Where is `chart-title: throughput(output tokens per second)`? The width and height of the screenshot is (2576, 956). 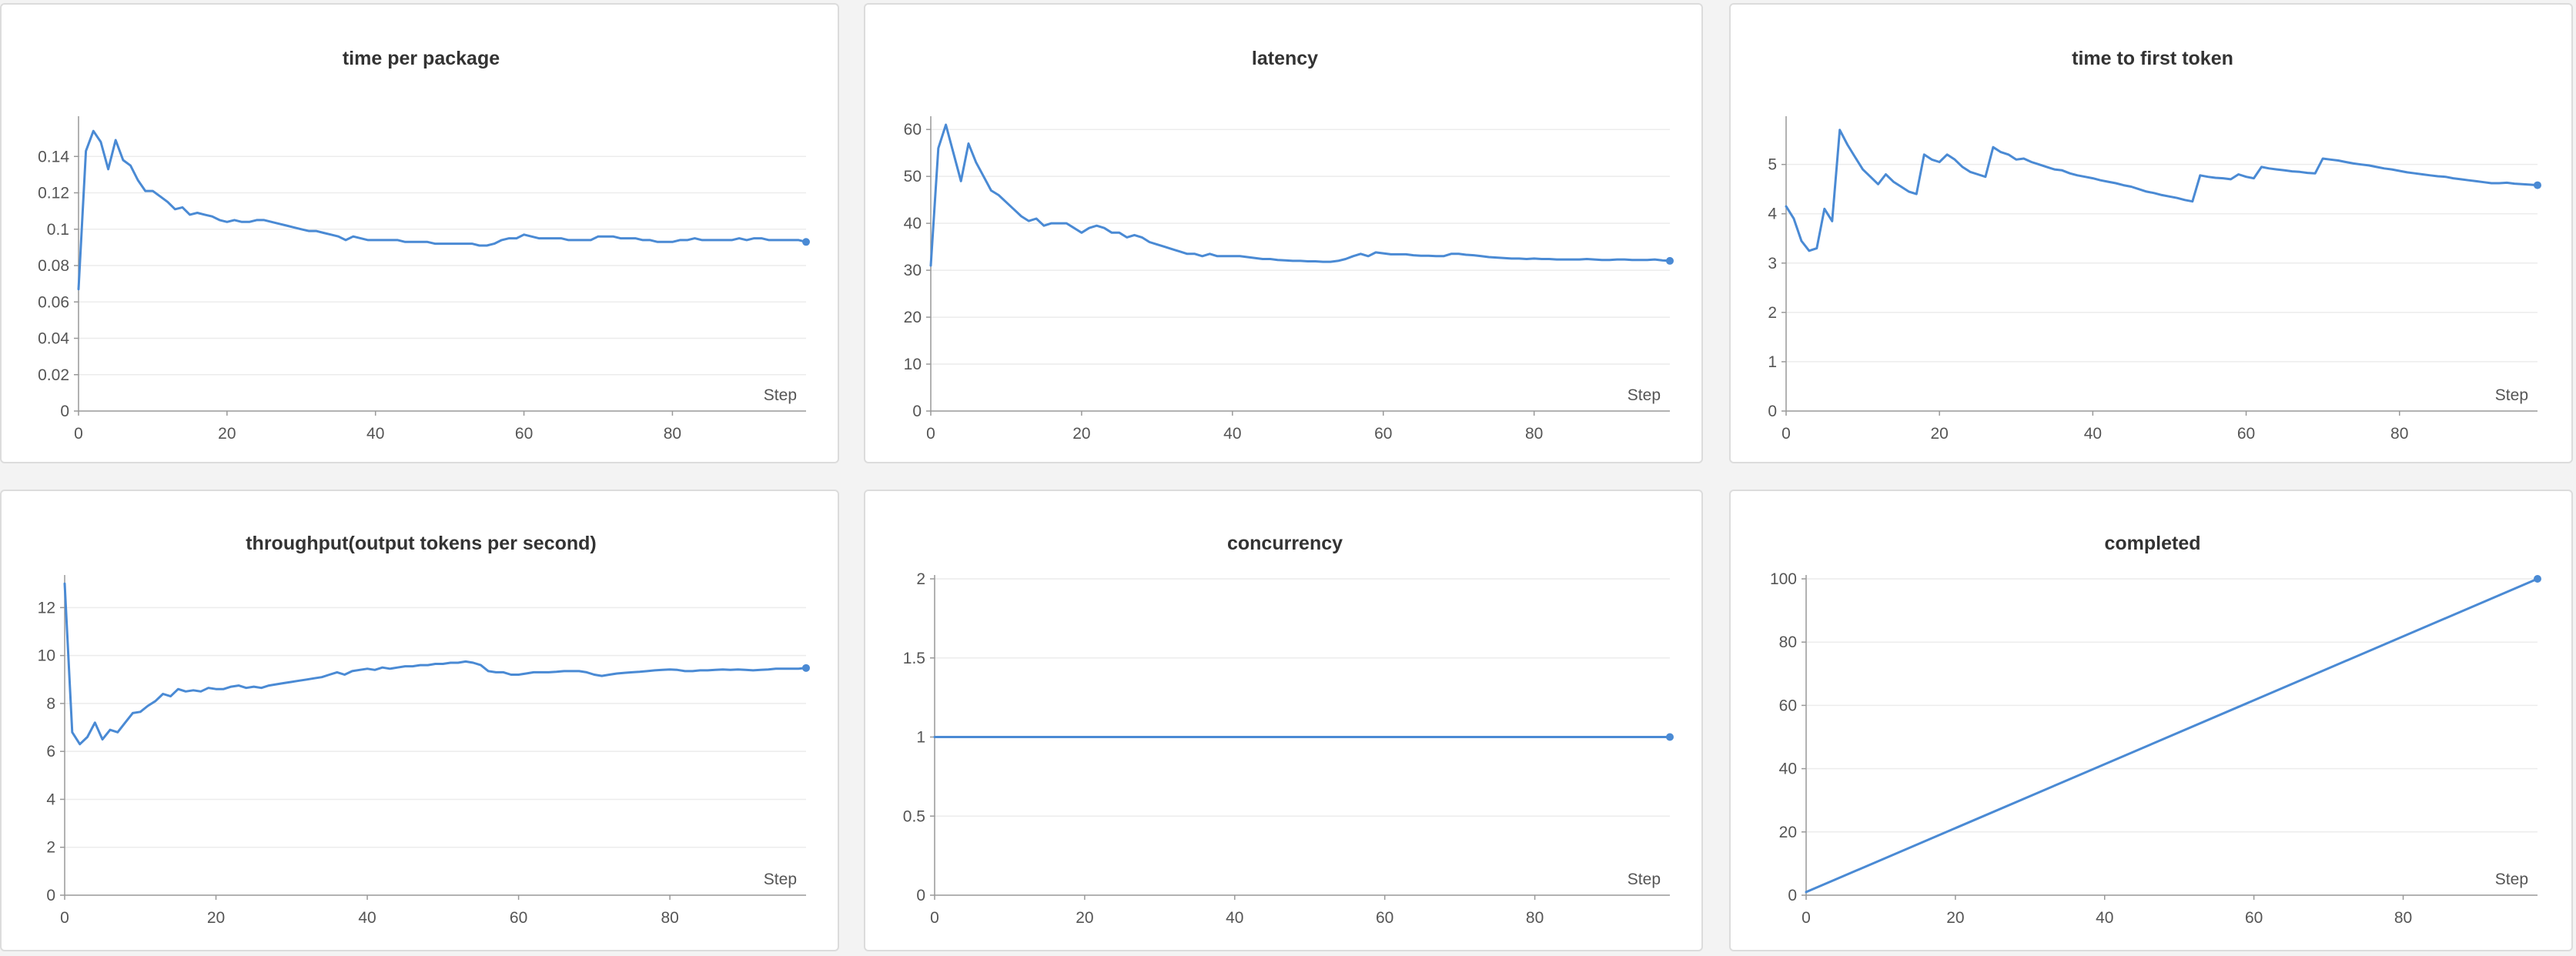 chart-title: throughput(output tokens per second) is located at coordinates (422, 543).